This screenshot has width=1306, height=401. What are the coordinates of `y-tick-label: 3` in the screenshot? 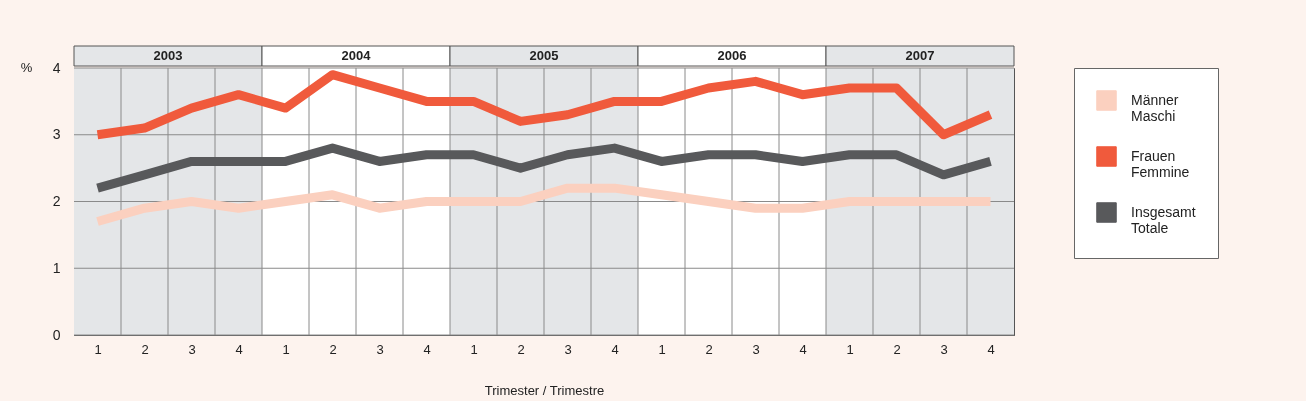 It's located at (56, 134).